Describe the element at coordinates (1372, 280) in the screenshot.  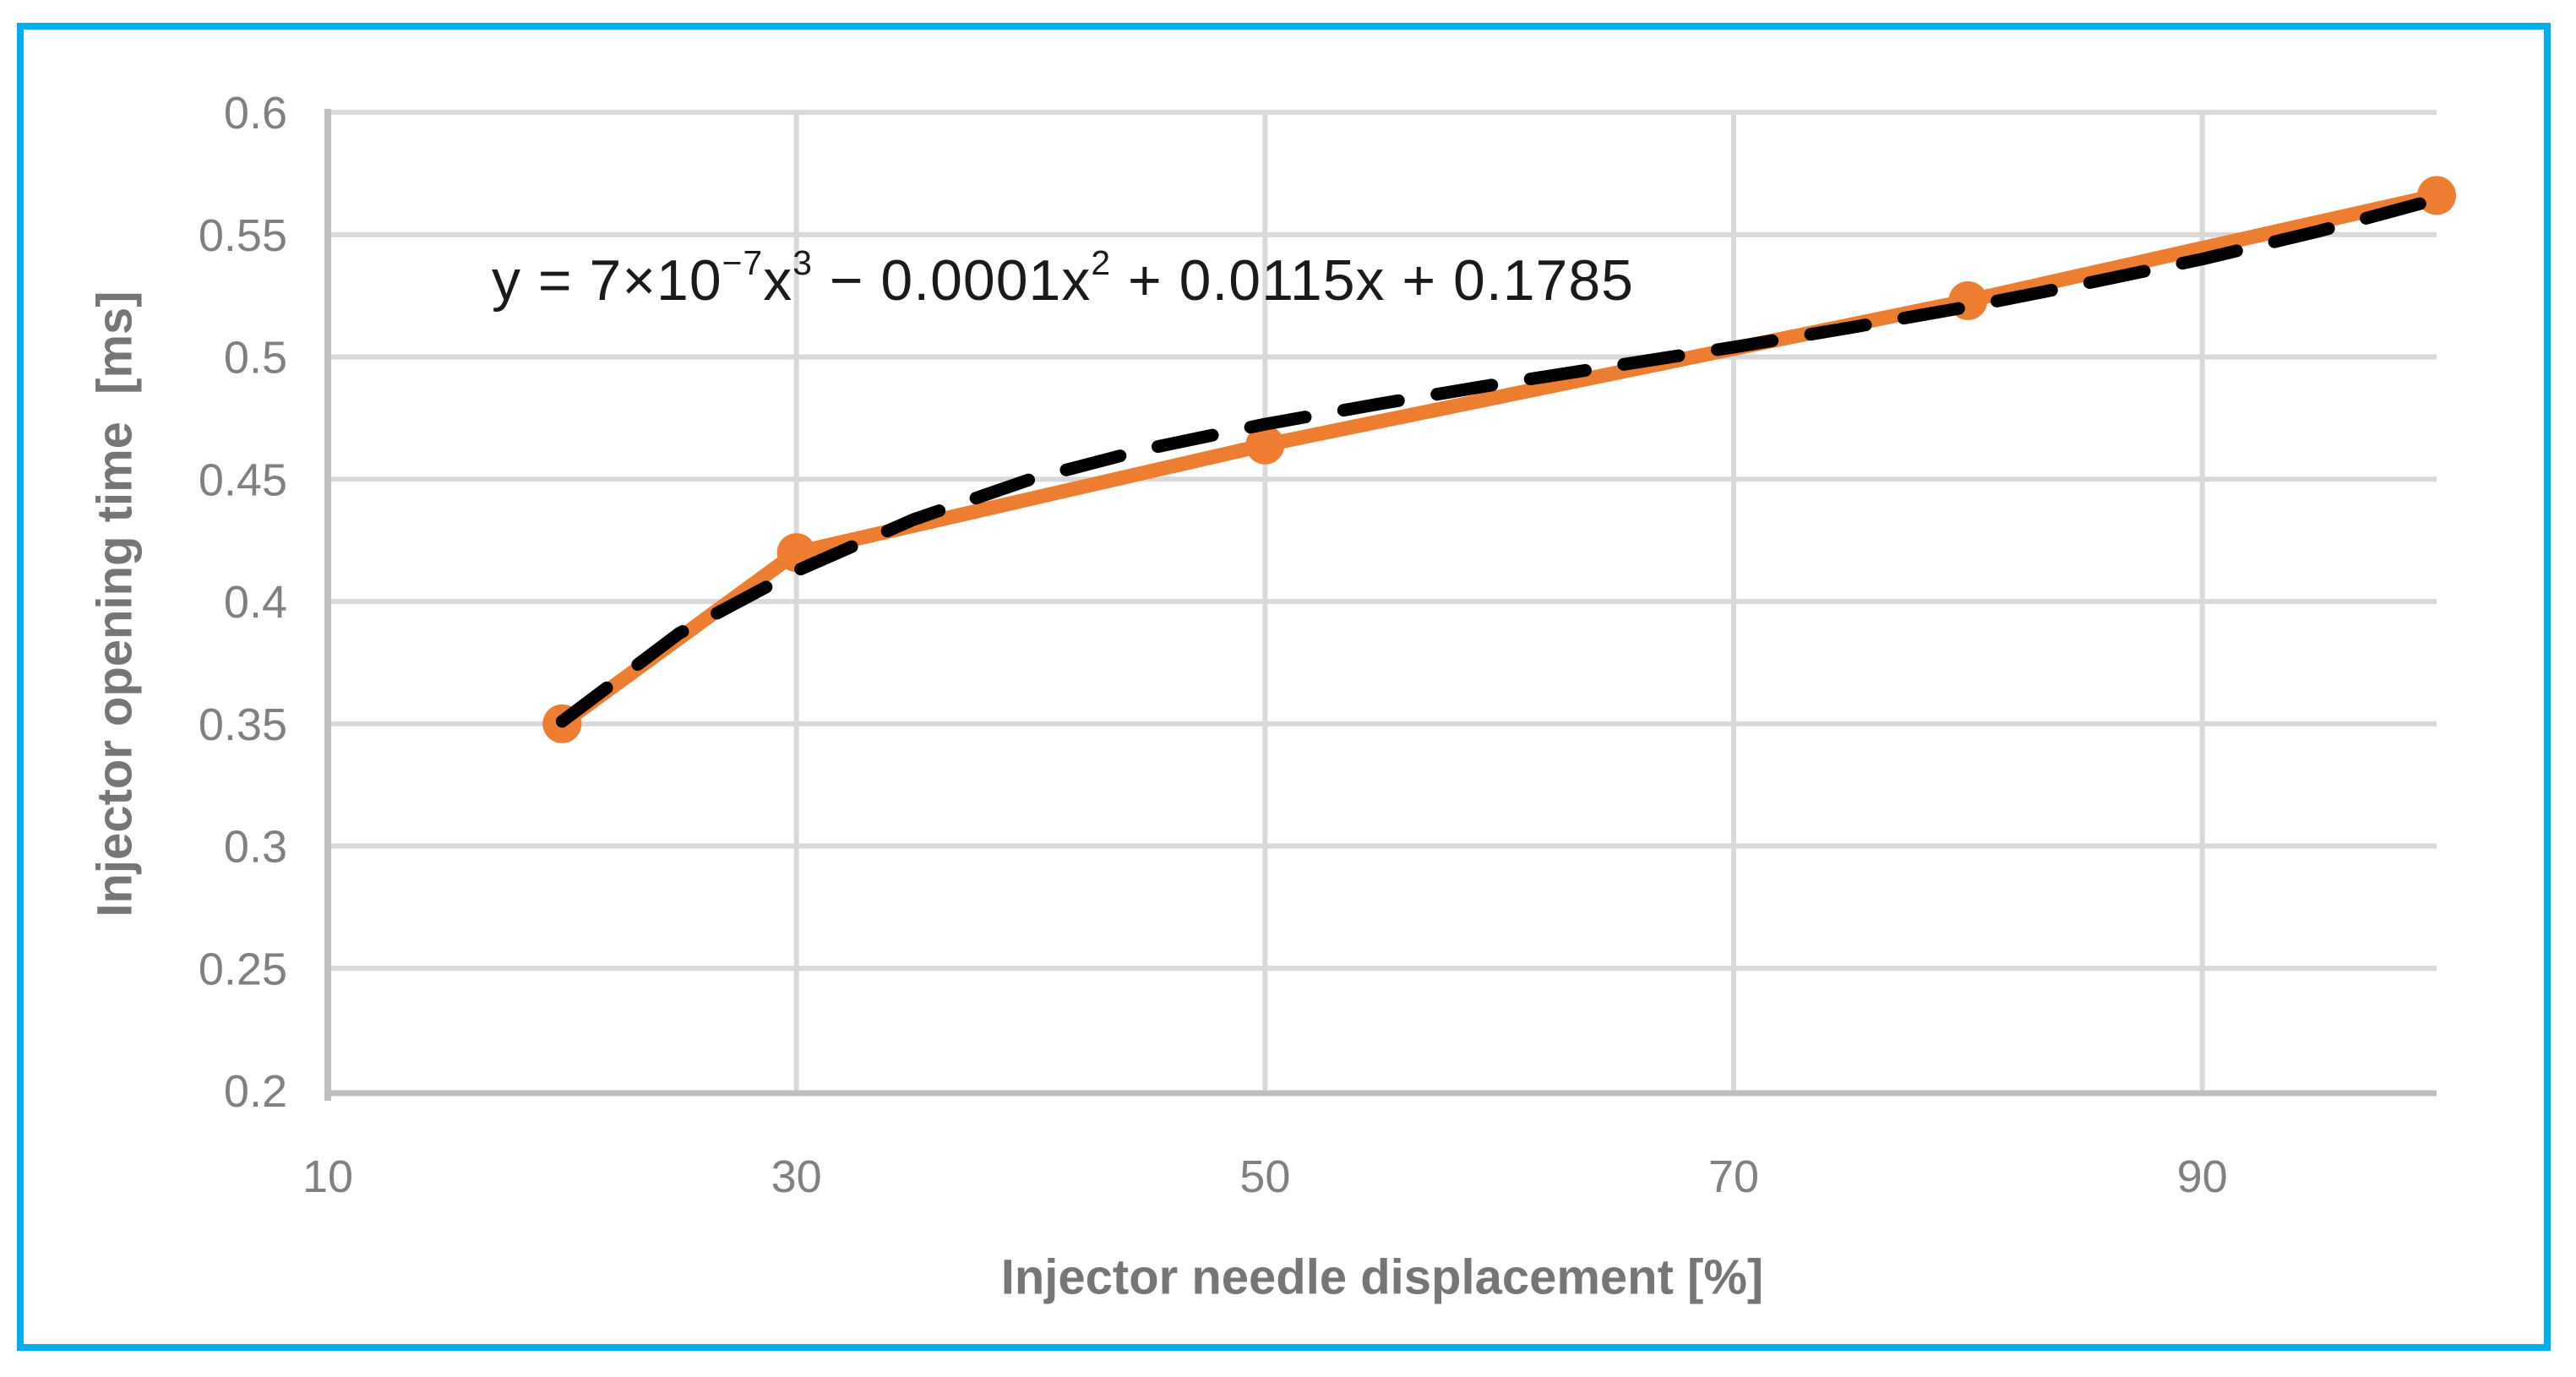
I see `equation-segment: + 0.0115x + 0.1785` at that location.